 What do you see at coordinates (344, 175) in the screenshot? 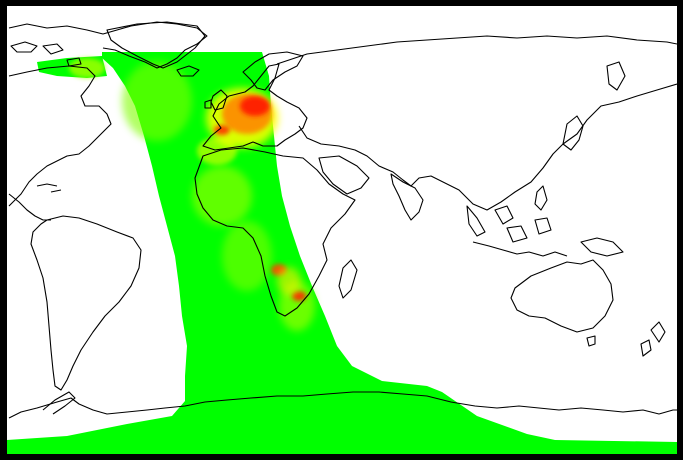
I see `coast-arabia` at bounding box center [344, 175].